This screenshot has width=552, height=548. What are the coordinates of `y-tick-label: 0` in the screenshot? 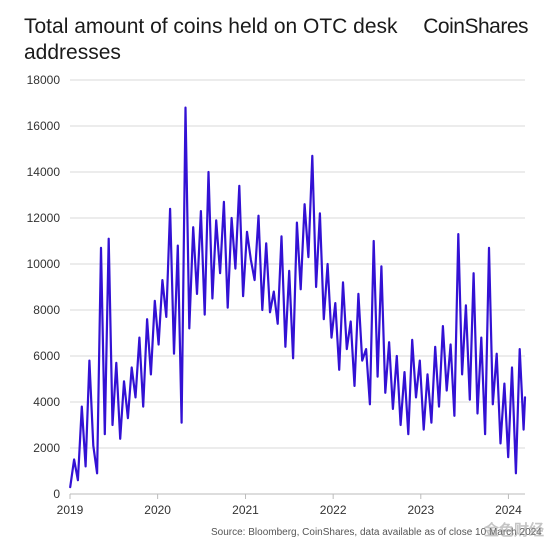 It's located at (56, 494).